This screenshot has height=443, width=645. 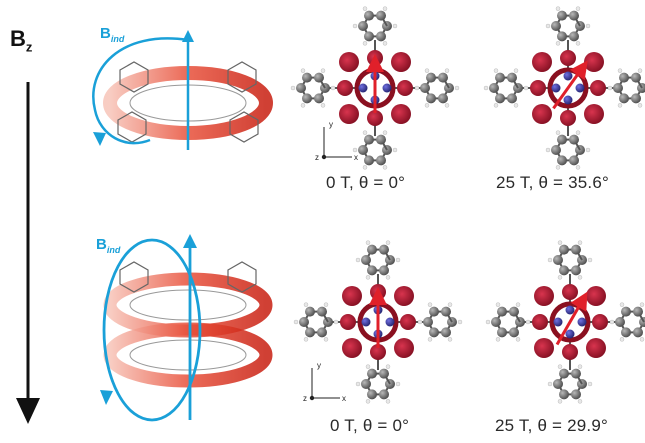 What do you see at coordinates (564, 88) in the screenshot?
I see `molecule-top-right` at bounding box center [564, 88].